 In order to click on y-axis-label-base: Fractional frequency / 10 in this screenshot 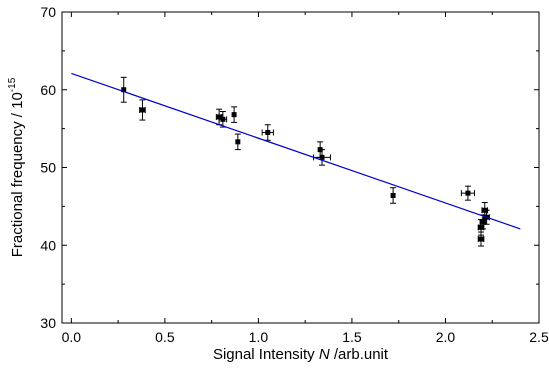, I will do `click(17, 174)`.